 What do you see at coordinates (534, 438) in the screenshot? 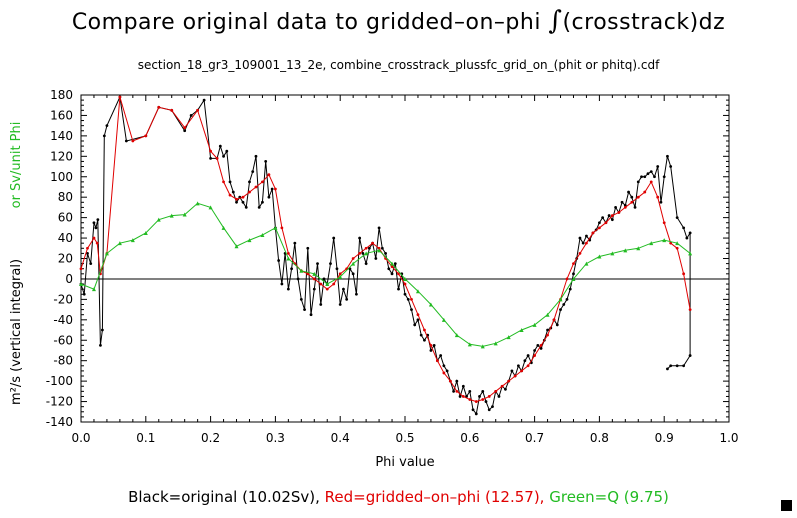
I see `x-tick-label: 0.7` at bounding box center [534, 438].